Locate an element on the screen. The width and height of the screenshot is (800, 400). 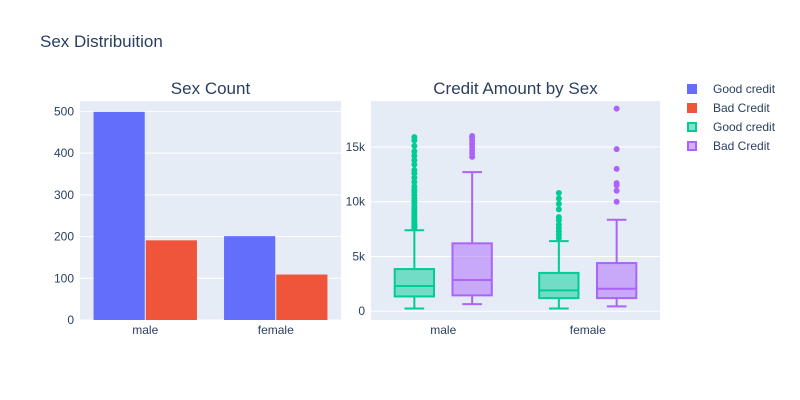
figure-title: Sex Distribuition is located at coordinates (101, 41).